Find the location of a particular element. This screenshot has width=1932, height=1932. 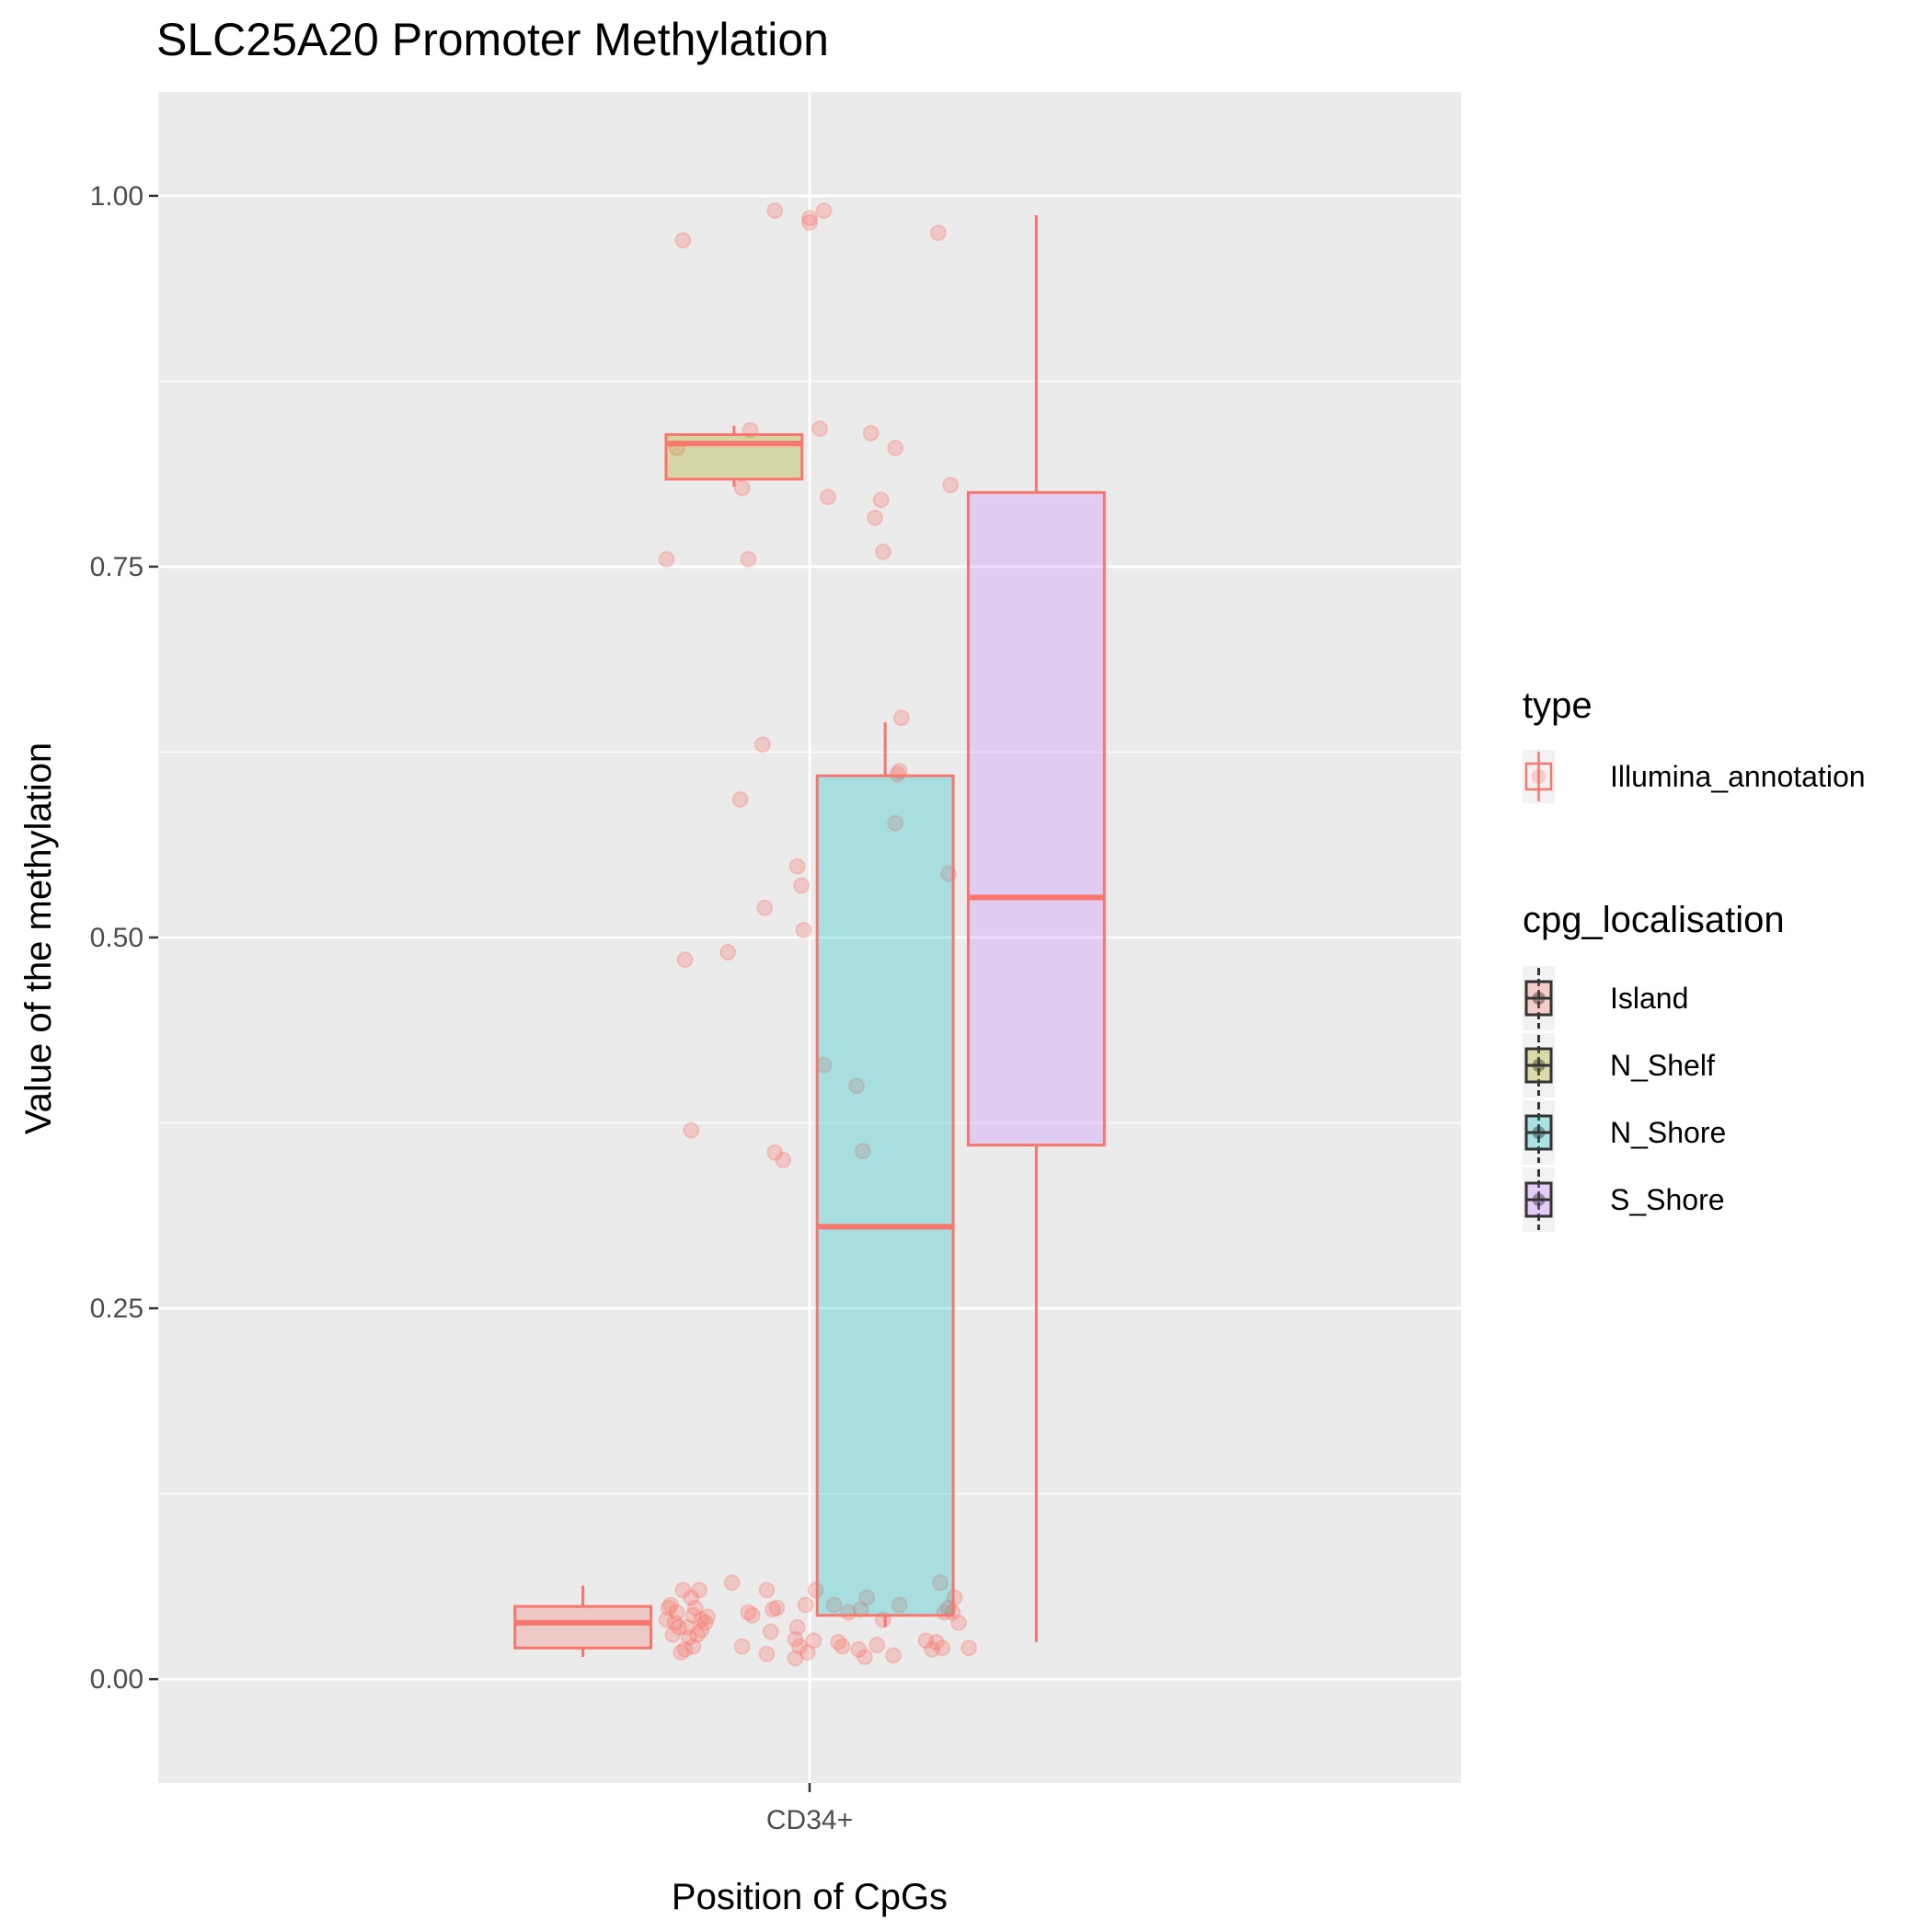

box-n-shelf is located at coordinates (734, 456).